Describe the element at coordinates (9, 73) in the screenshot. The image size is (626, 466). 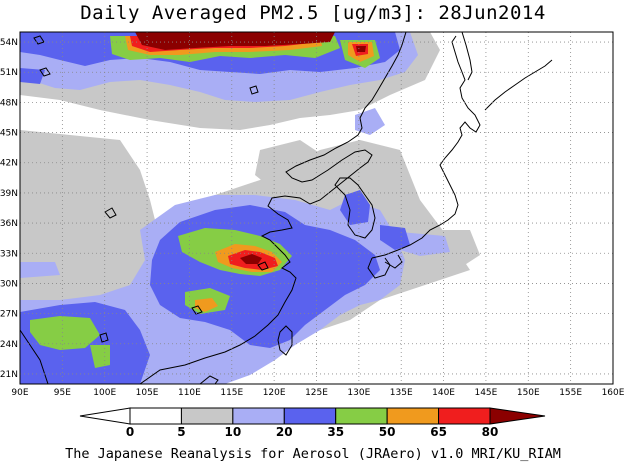
I see `y-tick-label: 51N` at that location.